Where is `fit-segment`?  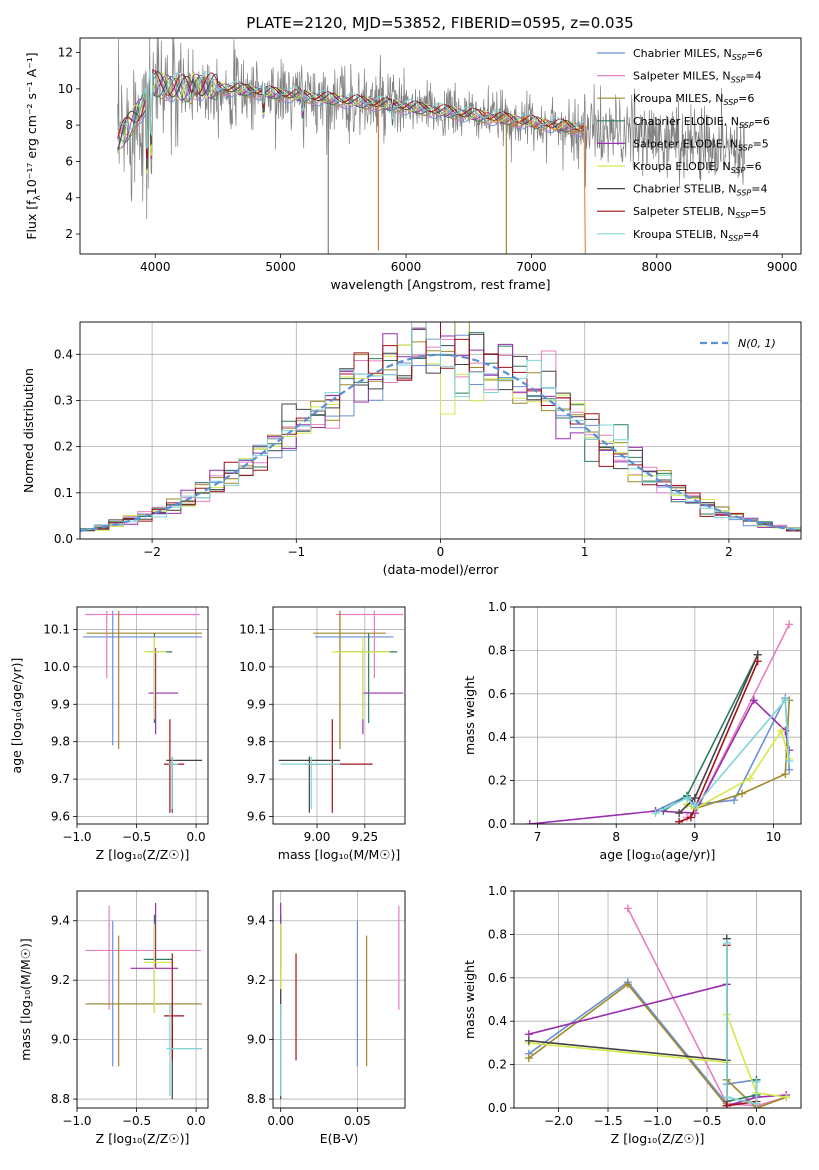 fit-segment is located at coordinates (533, 182).